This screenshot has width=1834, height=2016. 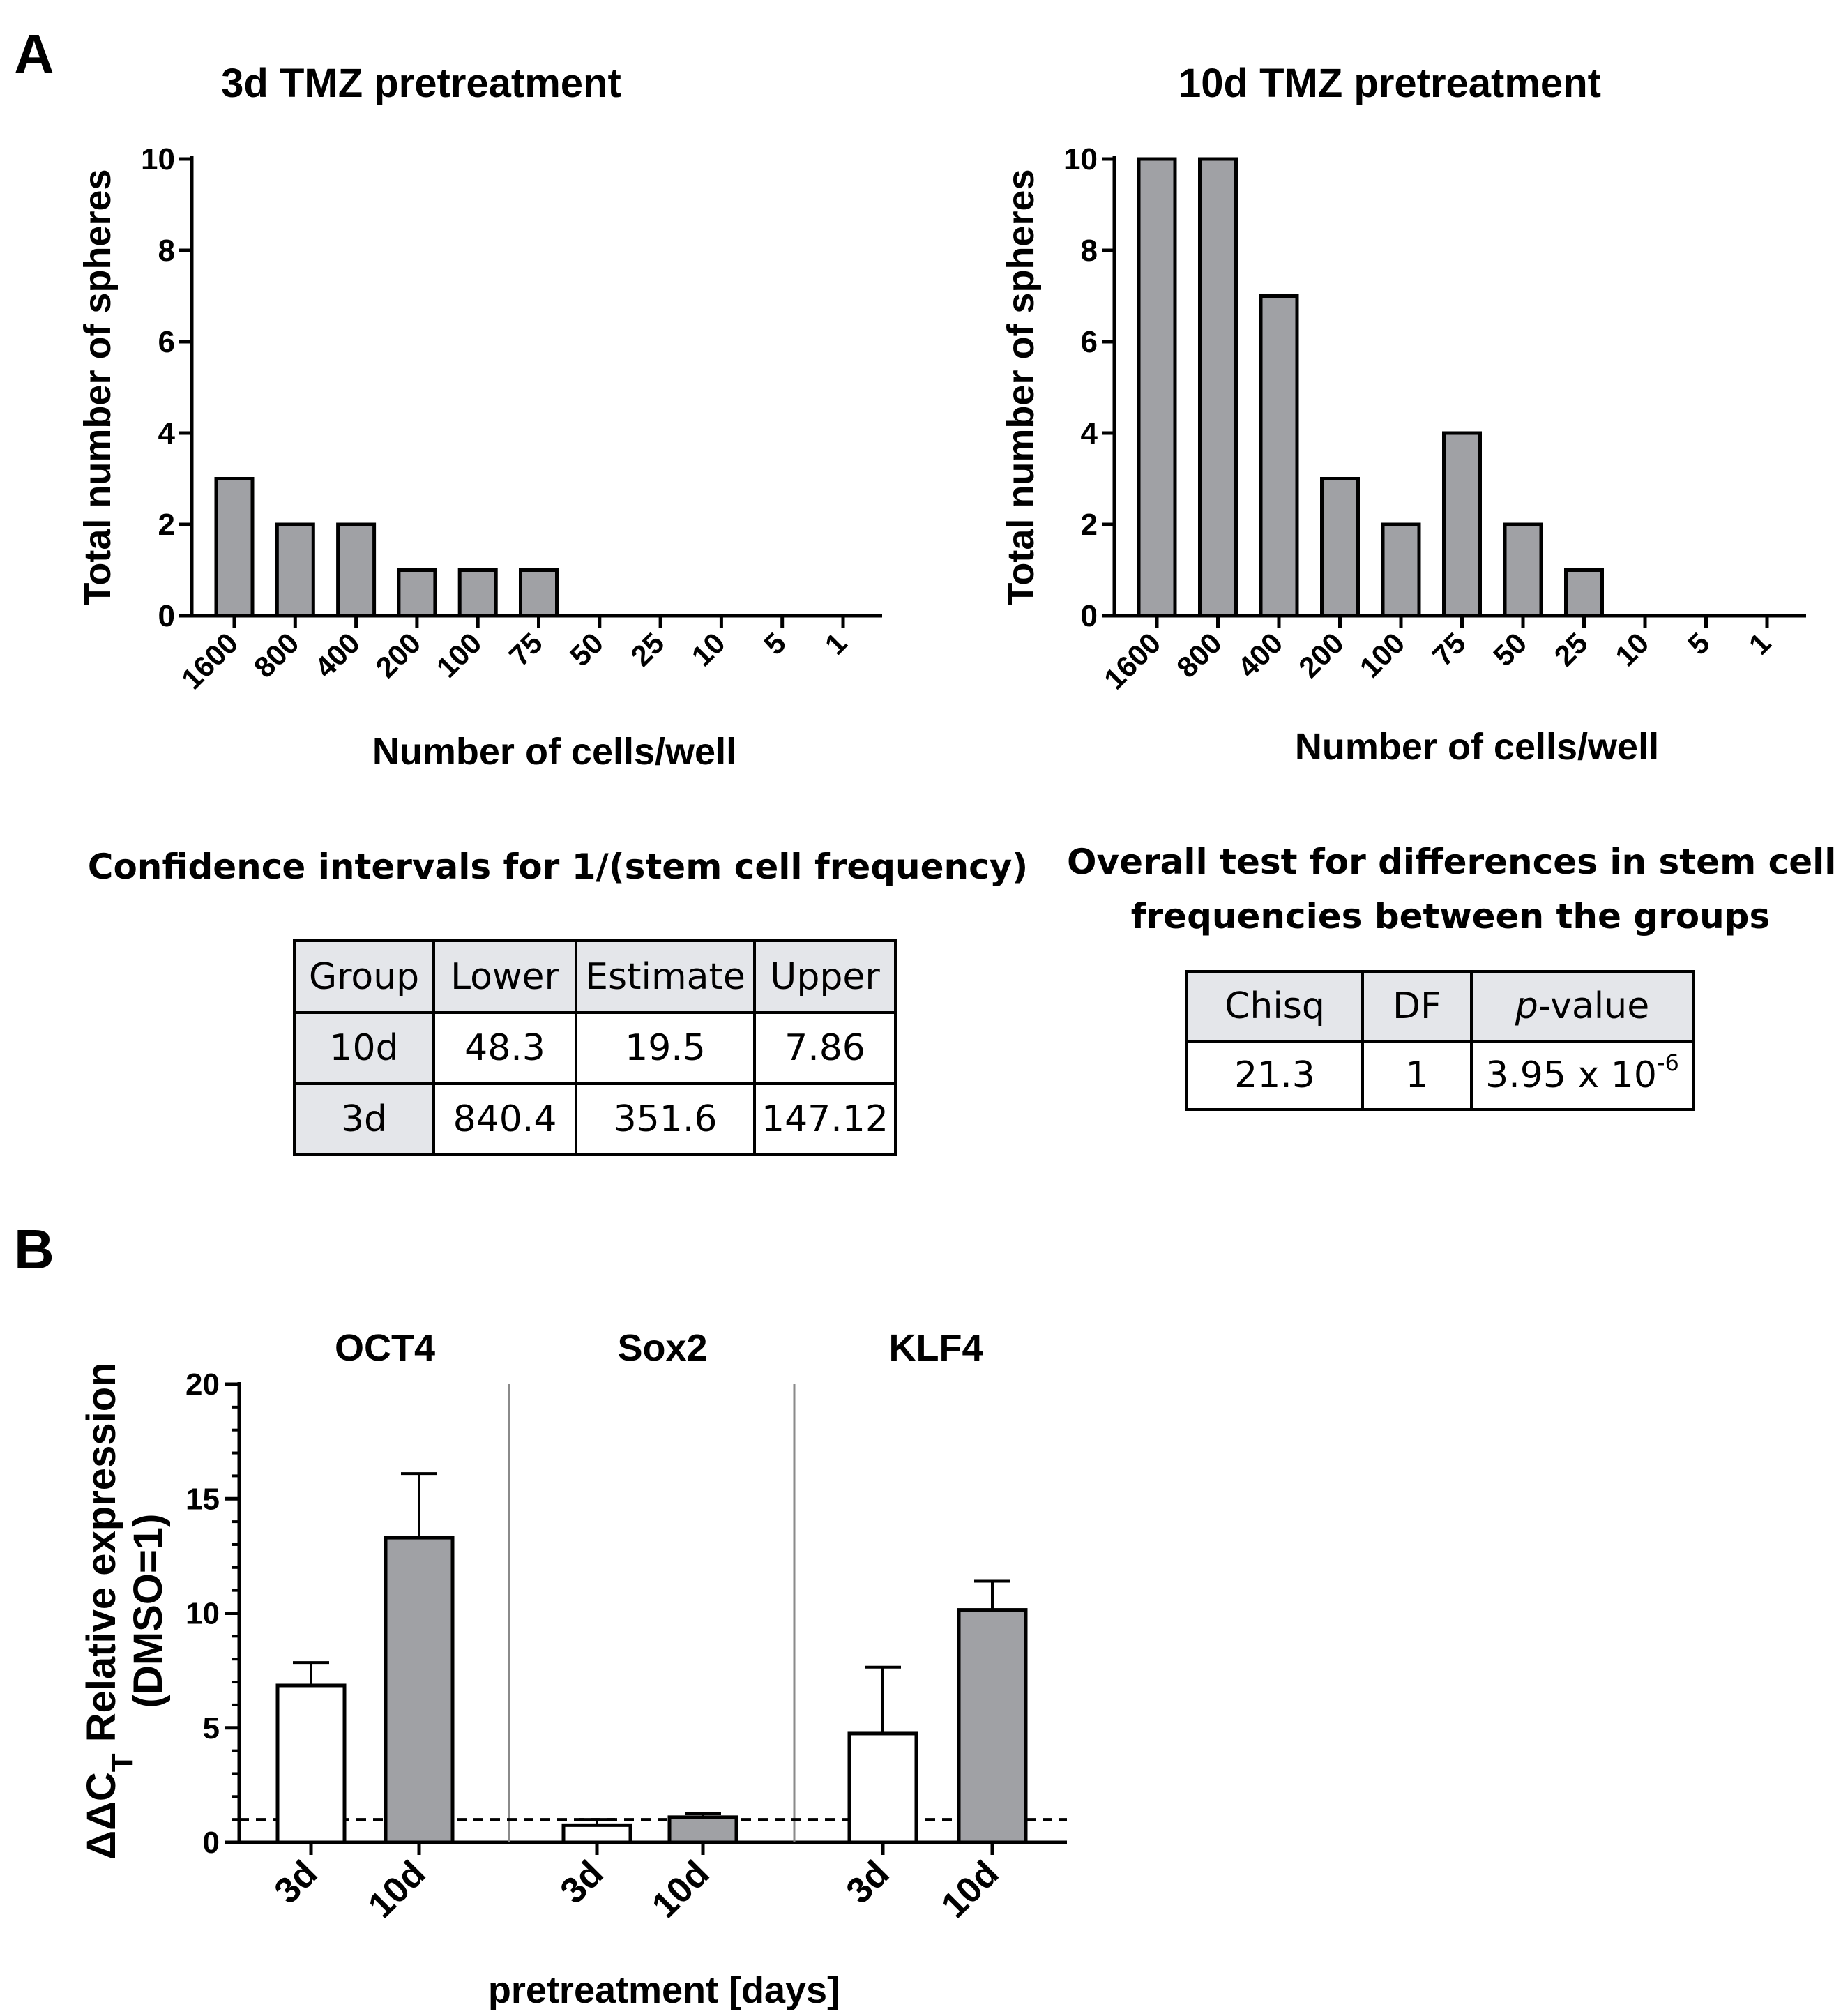 I want to click on x-axis-title: pretreatment [days], so click(x=664, y=1990).